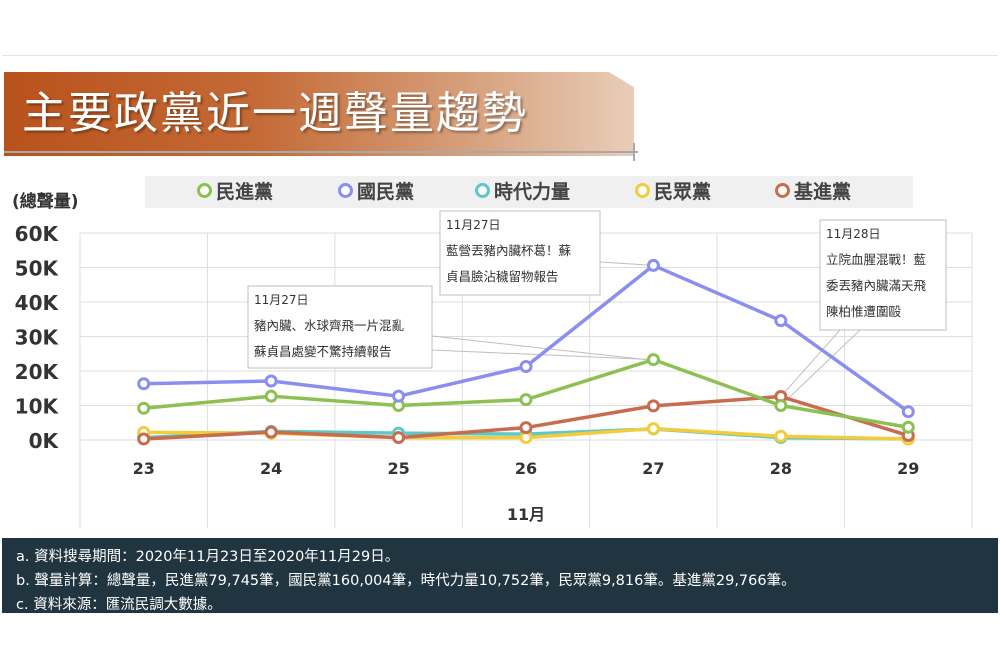 This screenshot has height=667, width=1000. I want to click on y-tick-label: 0K, so click(44, 441).